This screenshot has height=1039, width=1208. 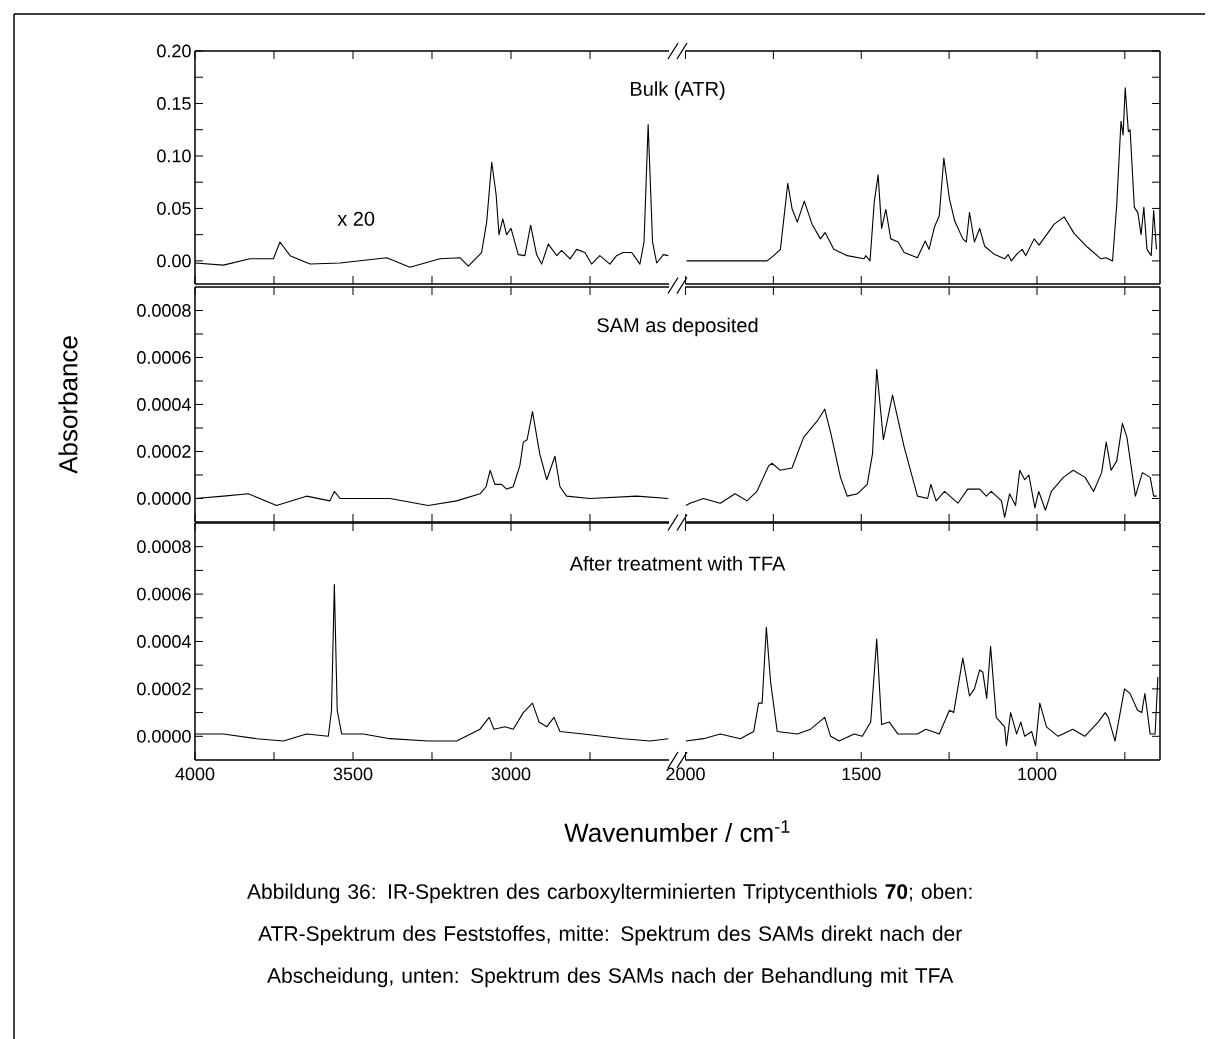 What do you see at coordinates (353, 774) in the screenshot?
I see `x-tick-label: 3500` at bounding box center [353, 774].